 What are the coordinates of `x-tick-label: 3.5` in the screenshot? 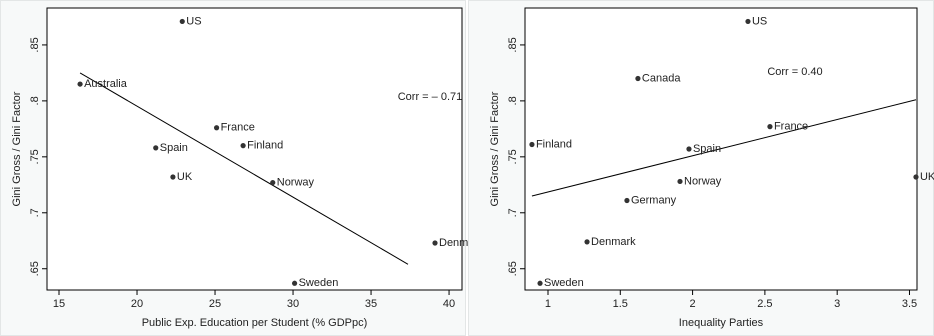 It's located at (909, 304).